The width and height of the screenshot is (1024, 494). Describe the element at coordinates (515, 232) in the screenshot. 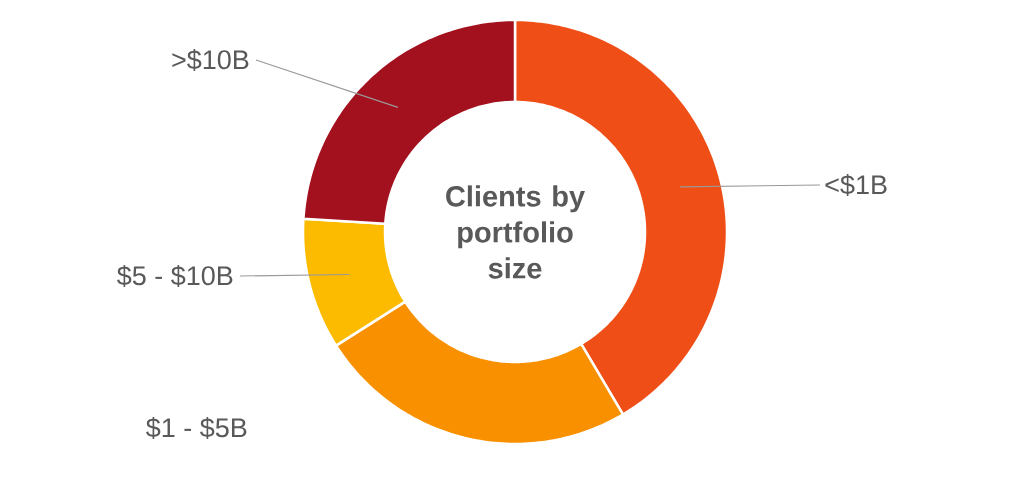

I see `text: Clients by portfolio size` at that location.